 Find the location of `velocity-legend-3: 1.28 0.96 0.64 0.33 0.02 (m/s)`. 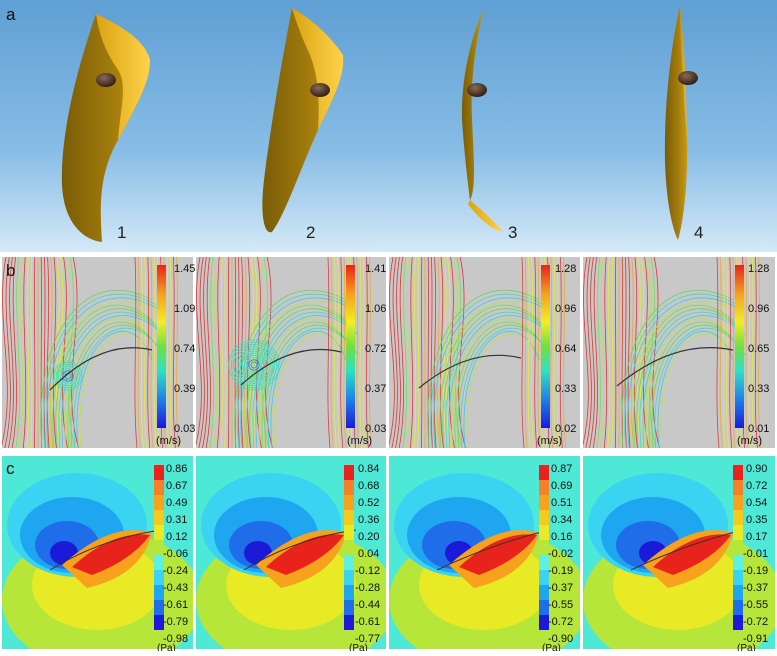

velocity-legend-3: 1.28 0.96 0.64 0.33 0.02 (m/s) is located at coordinates (556, 355).